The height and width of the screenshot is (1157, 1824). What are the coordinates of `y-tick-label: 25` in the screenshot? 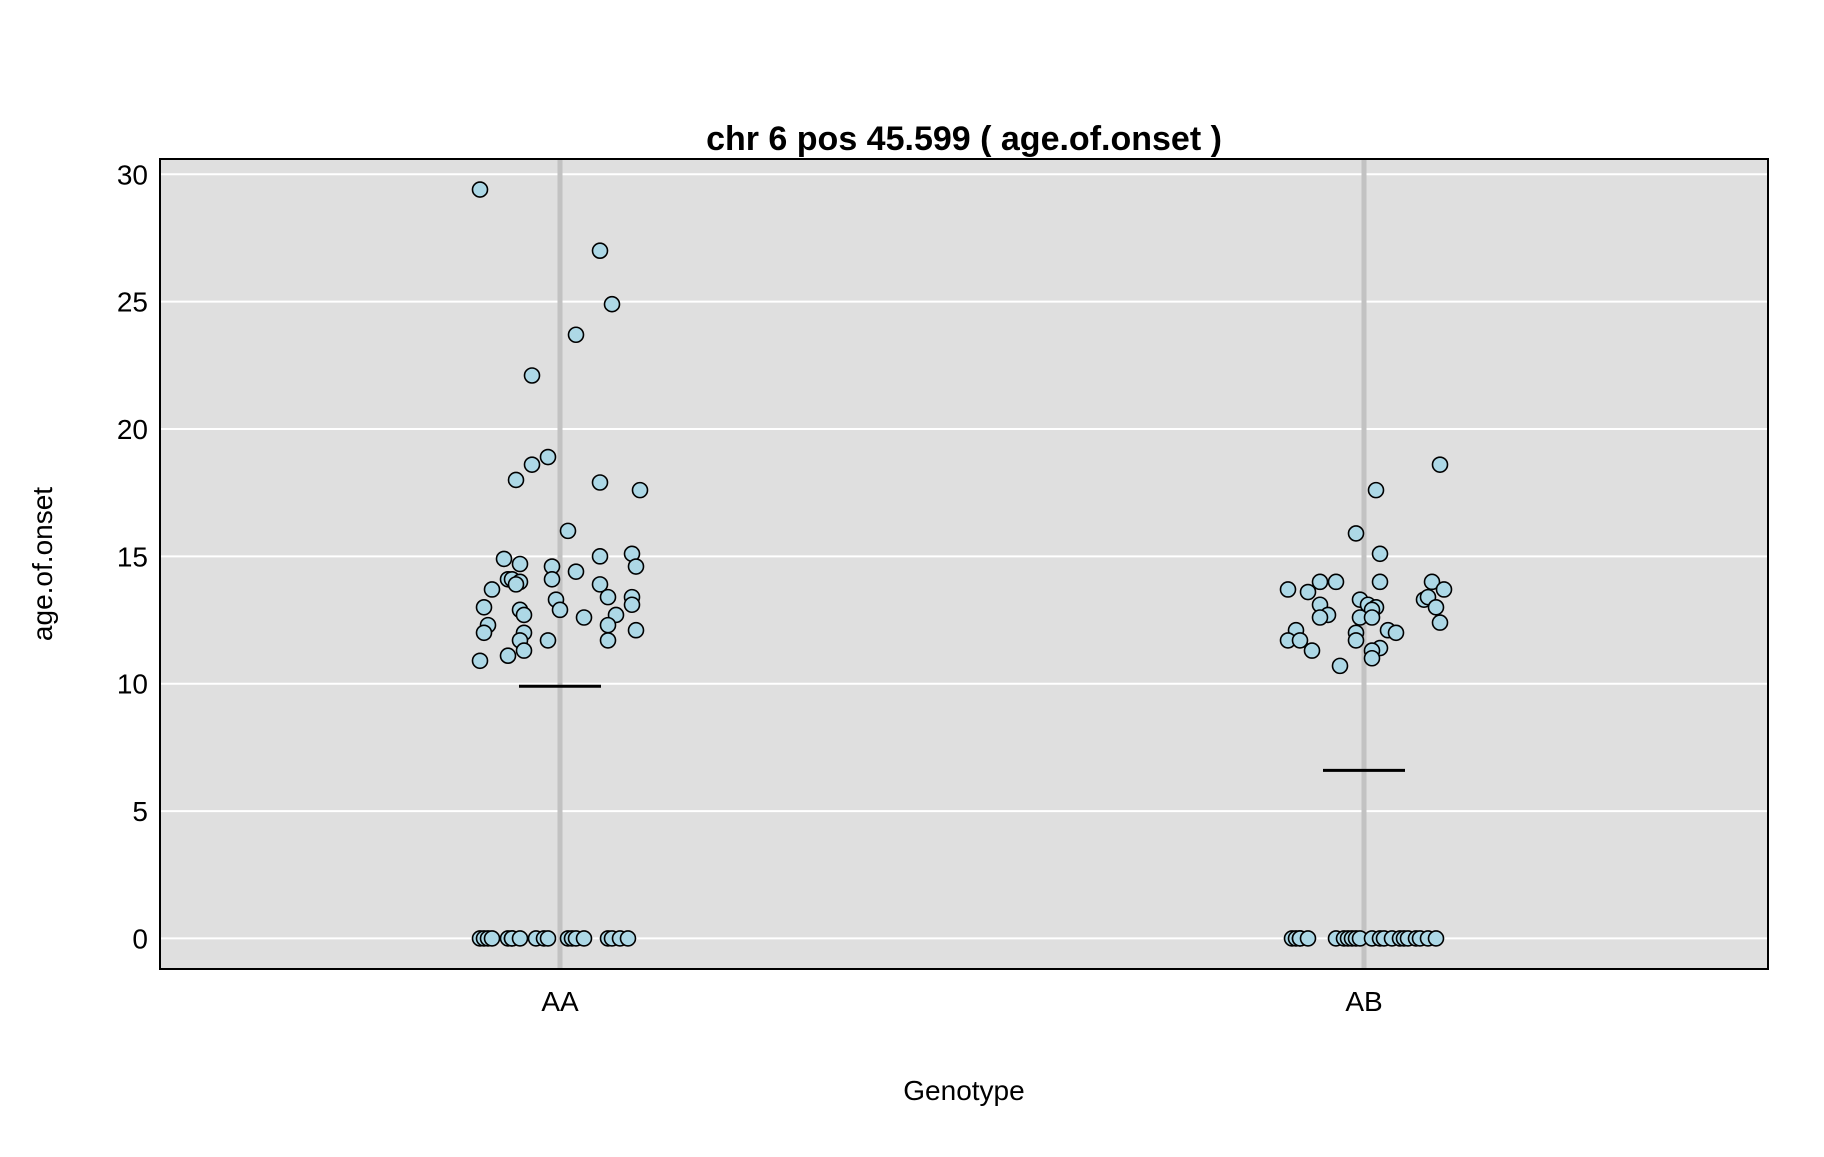 It's located at (132, 302).